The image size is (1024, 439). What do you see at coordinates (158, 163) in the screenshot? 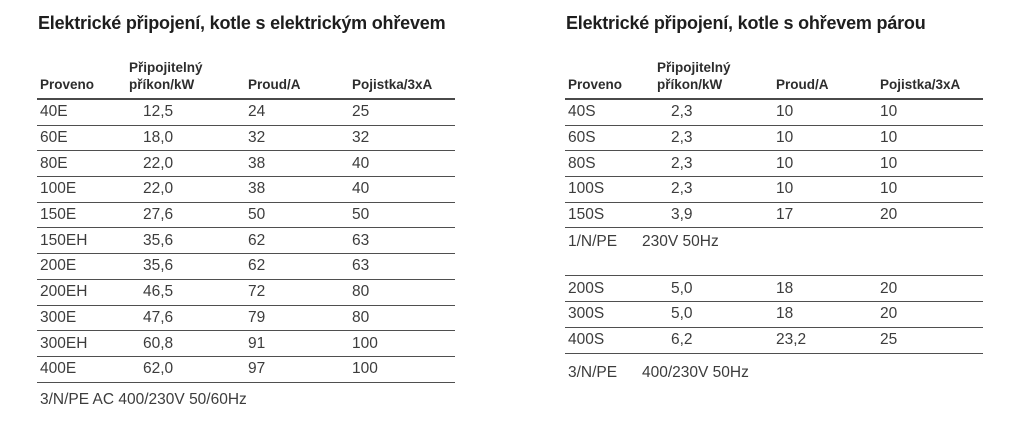
I see `cell-power-kw: 22,0` at bounding box center [158, 163].